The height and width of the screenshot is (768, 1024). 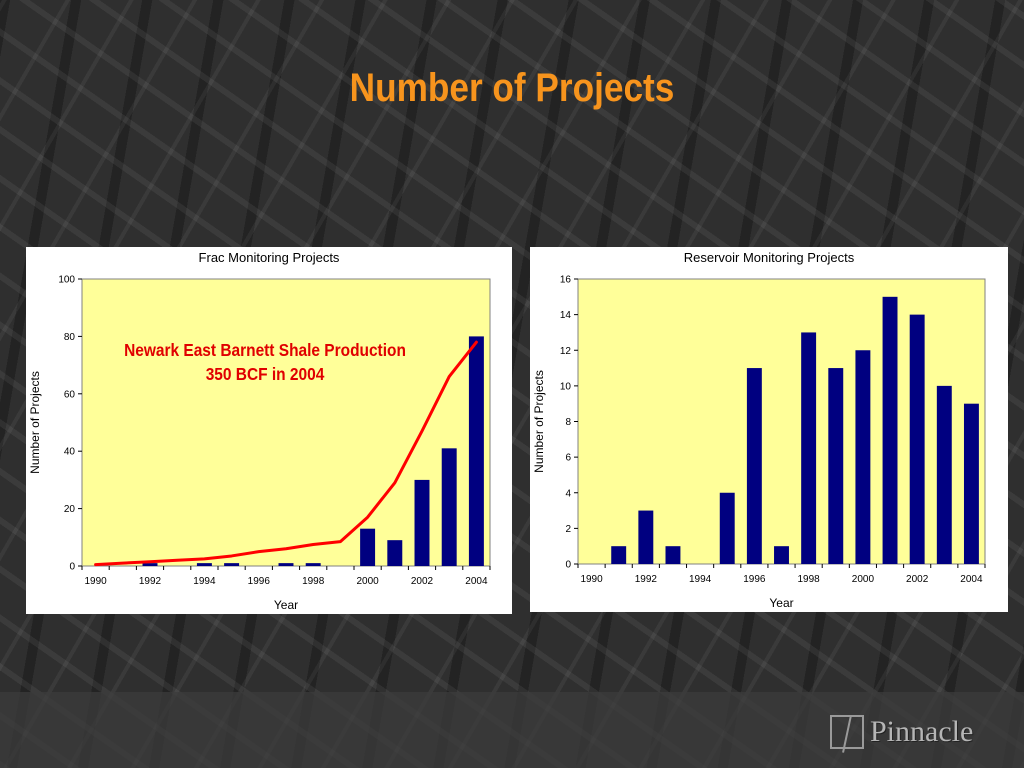 What do you see at coordinates (512, 88) in the screenshot?
I see `slide-title: Number of Projects` at bounding box center [512, 88].